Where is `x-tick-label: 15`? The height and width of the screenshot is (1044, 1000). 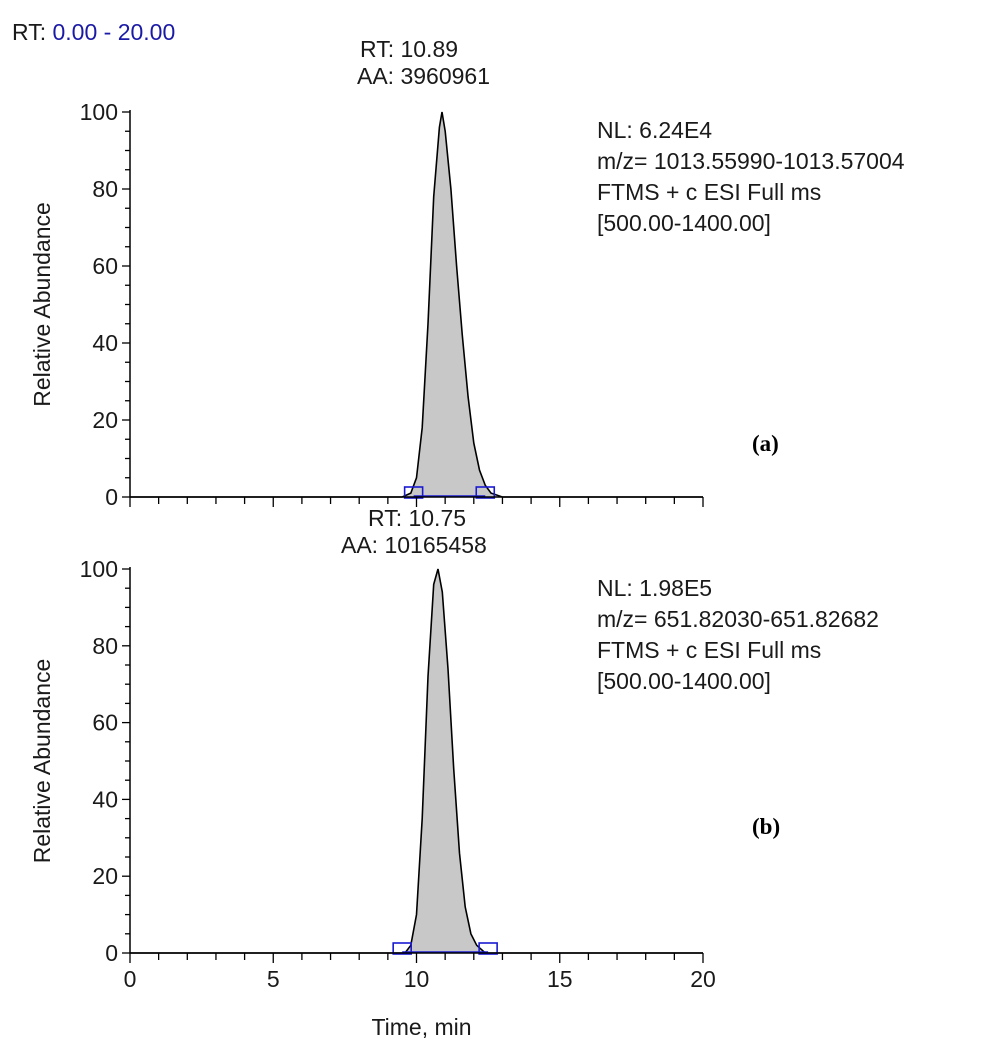
x-tick-label: 15 is located at coordinates (560, 979).